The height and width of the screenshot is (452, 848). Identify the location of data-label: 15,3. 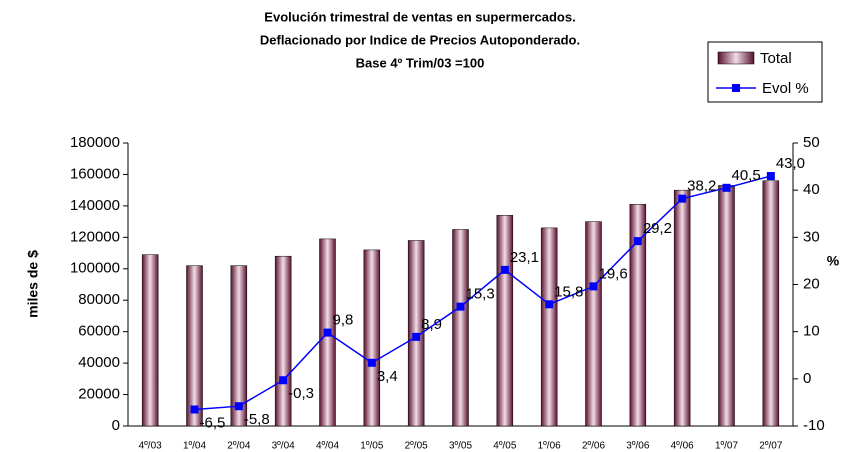
(480, 294).